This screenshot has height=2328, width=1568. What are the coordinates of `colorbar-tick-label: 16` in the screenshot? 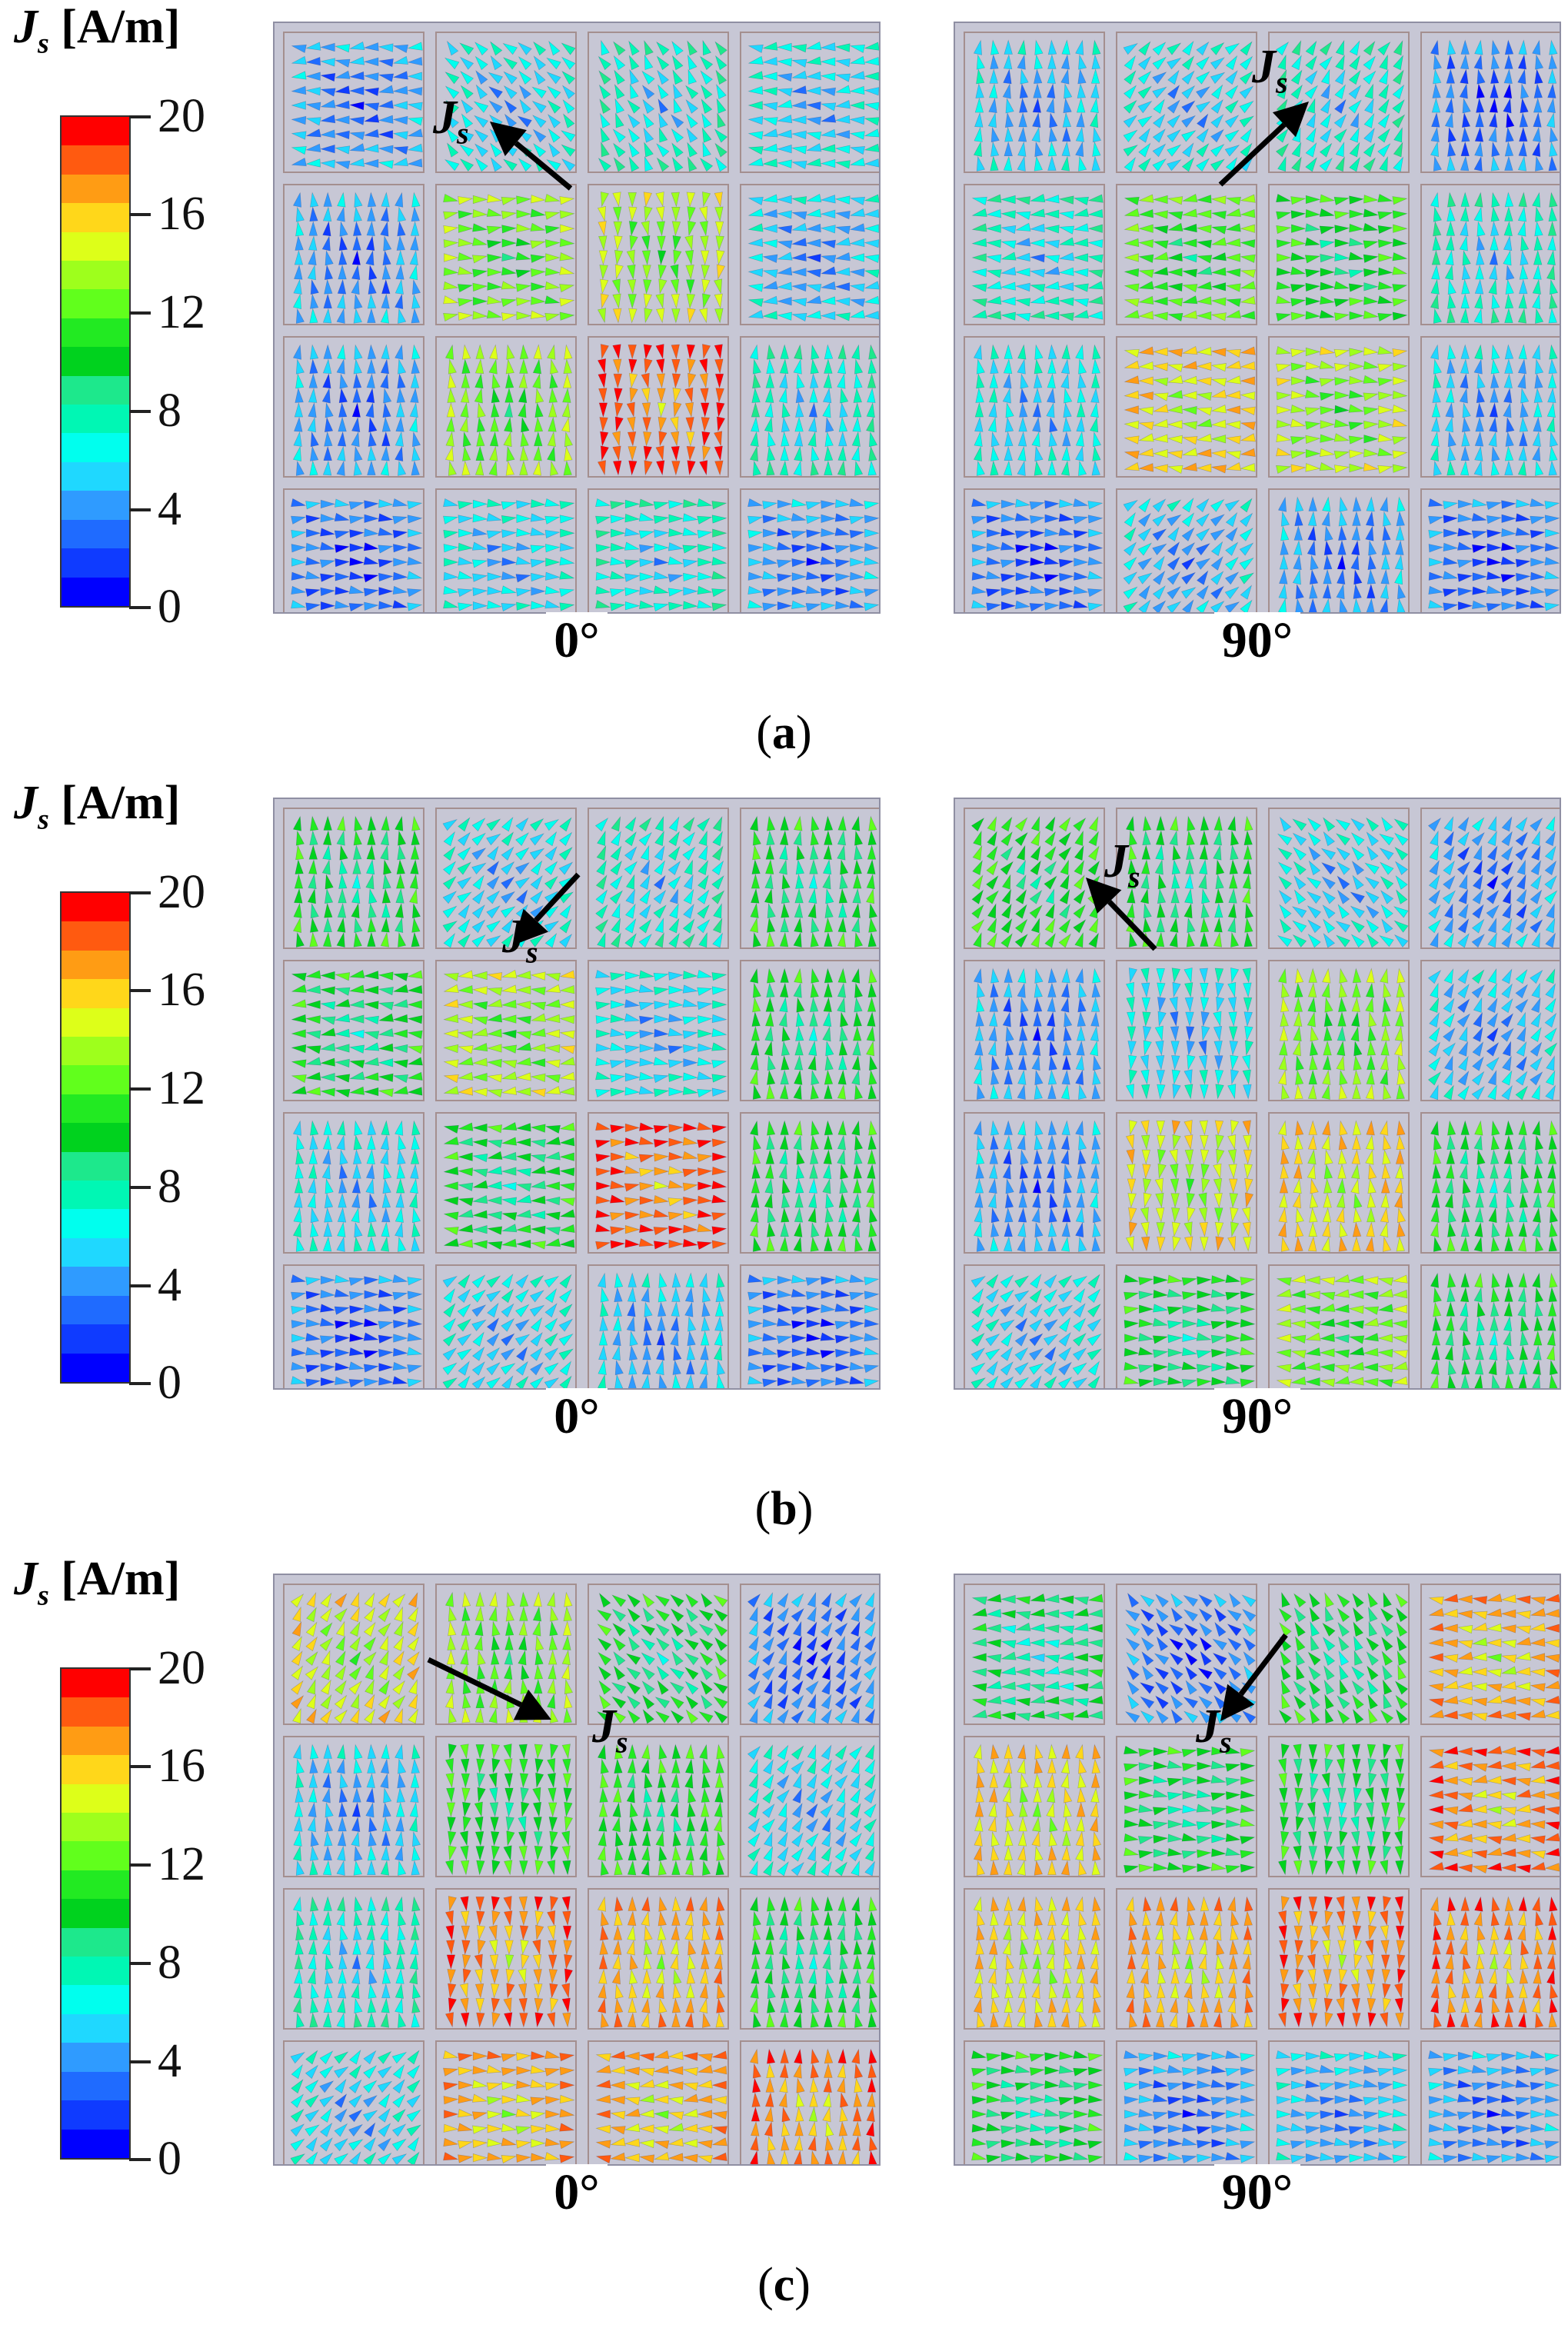 It's located at (181, 214).